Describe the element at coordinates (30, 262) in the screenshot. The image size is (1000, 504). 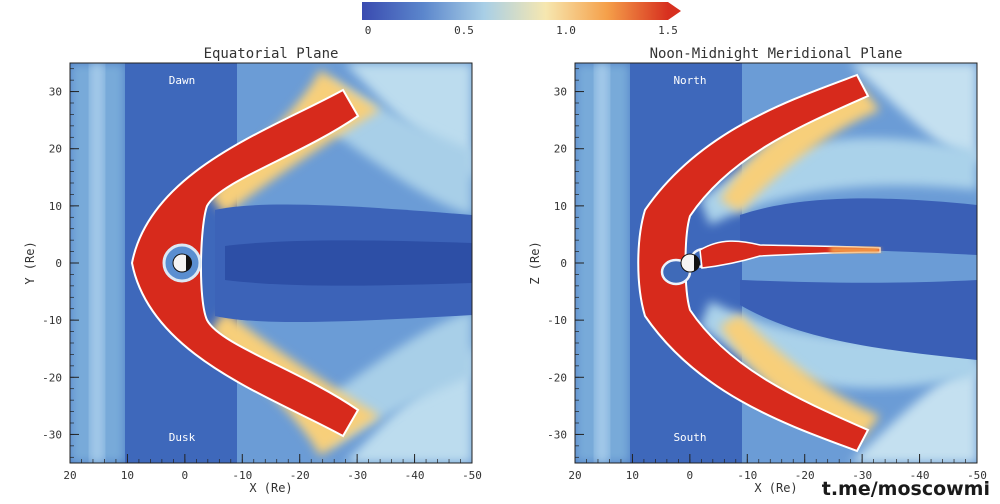
I see `y-axis-label: Y (Re)` at that location.